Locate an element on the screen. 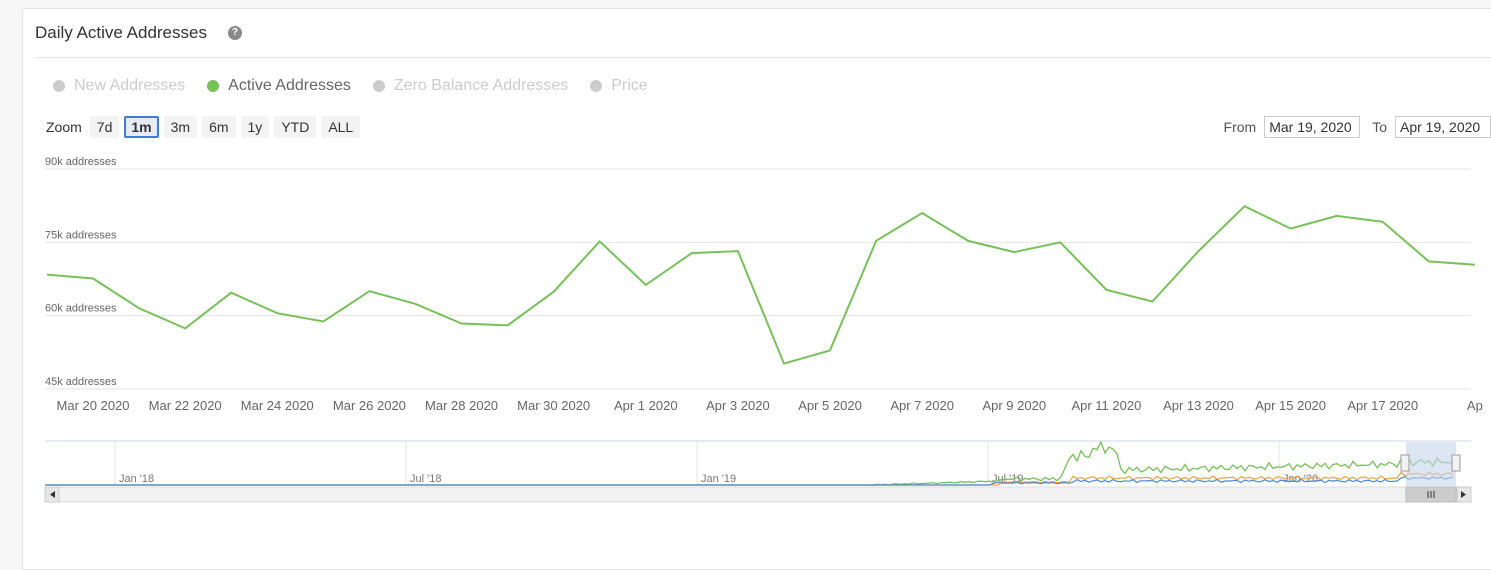 This screenshot has height=570, width=1491. navigator-left-handle is located at coordinates (1405, 463).